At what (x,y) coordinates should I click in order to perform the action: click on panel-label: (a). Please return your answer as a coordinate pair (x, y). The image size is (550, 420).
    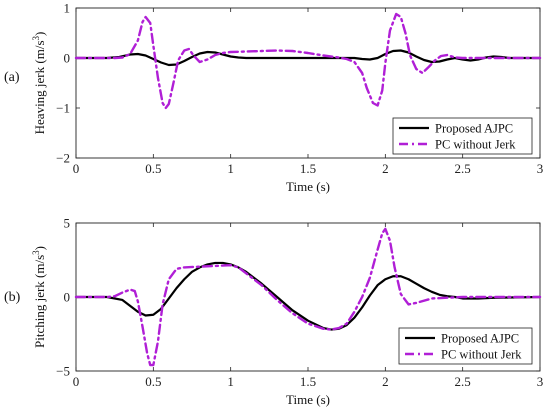
    Looking at the image, I should click on (12, 77).